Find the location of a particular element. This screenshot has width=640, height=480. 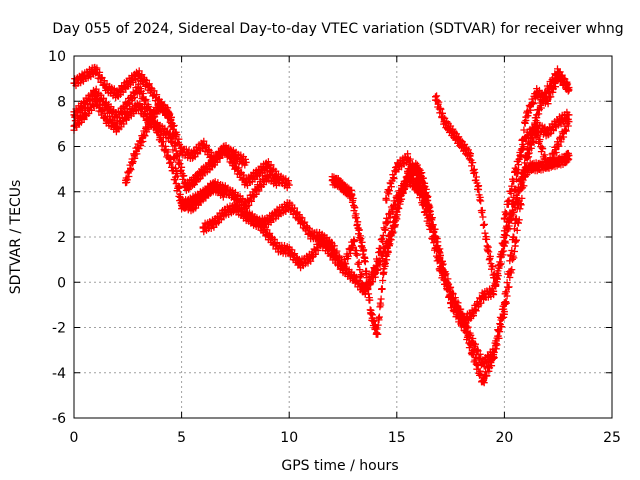

y-tick-label: 10 is located at coordinates (57, 57).